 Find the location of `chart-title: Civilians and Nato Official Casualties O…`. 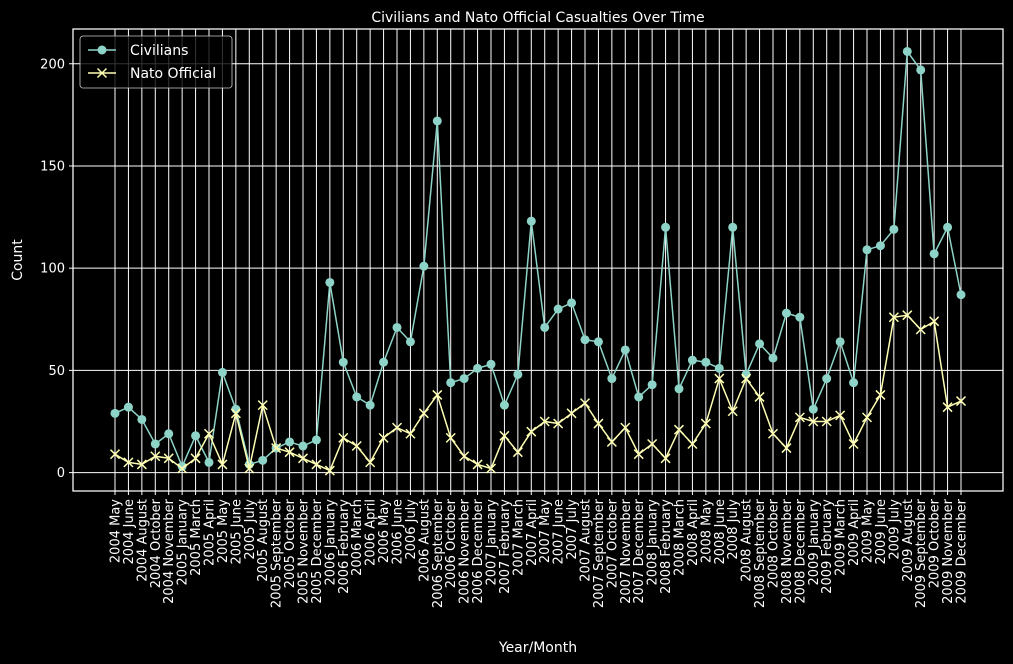

chart-title: Civilians and Nato Official Casualties O… is located at coordinates (537, 18).